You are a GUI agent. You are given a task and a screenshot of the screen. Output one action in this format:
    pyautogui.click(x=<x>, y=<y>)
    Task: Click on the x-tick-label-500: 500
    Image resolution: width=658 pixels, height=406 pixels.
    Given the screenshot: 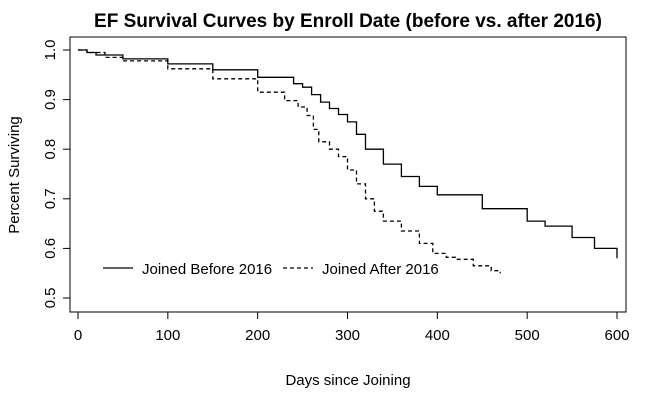 What is the action you would take?
    pyautogui.click(x=527, y=335)
    